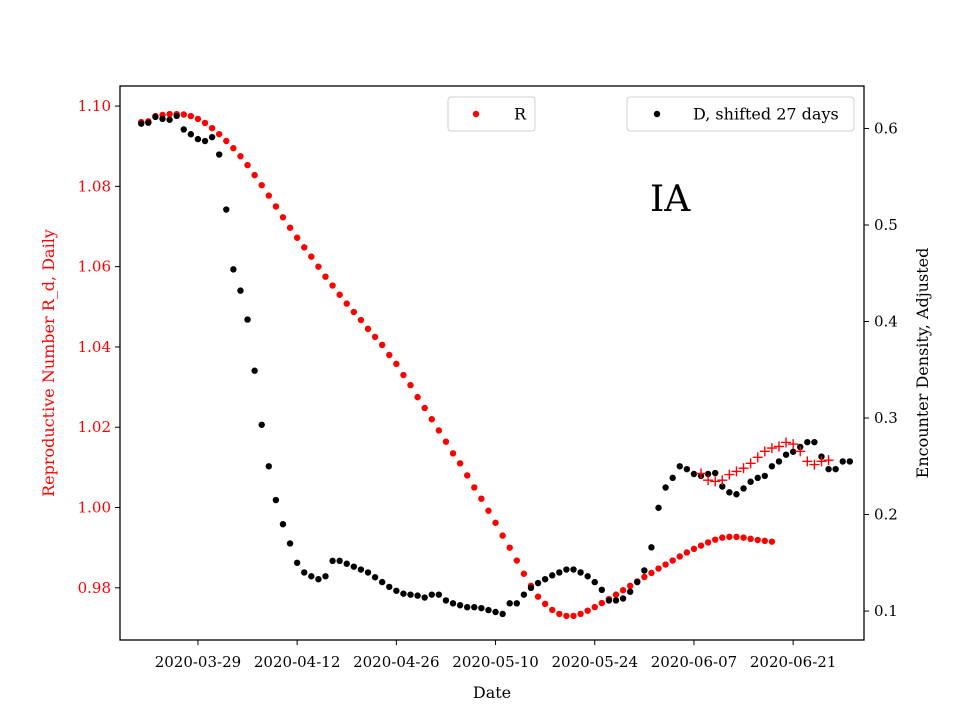  Describe the element at coordinates (94, 186) in the screenshot. I see `y-left-tick-label: 1.08` at that location.